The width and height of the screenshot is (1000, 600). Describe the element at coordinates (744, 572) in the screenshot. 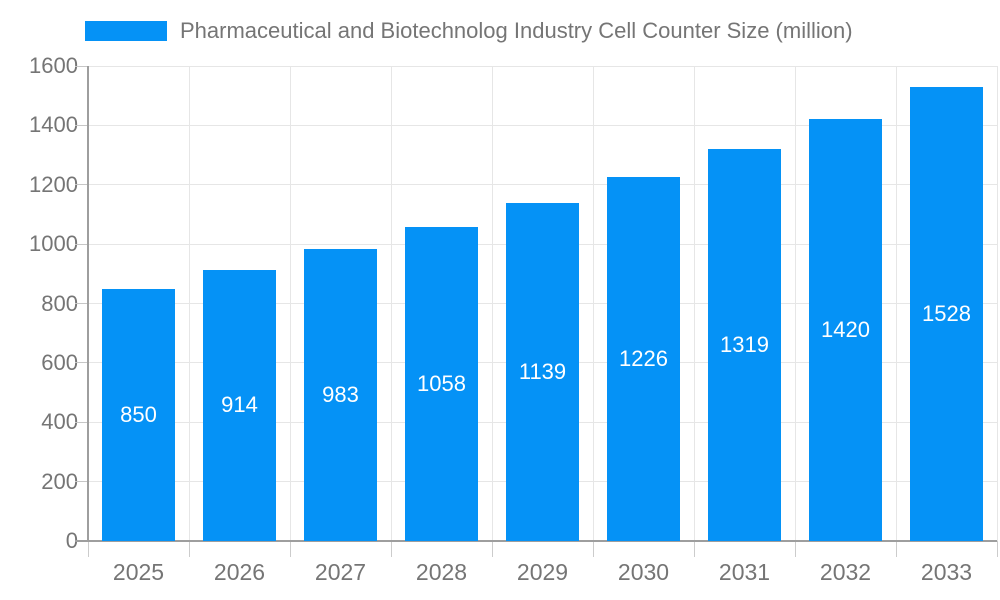

I see `x-axis-tick-label: 2031` at that location.